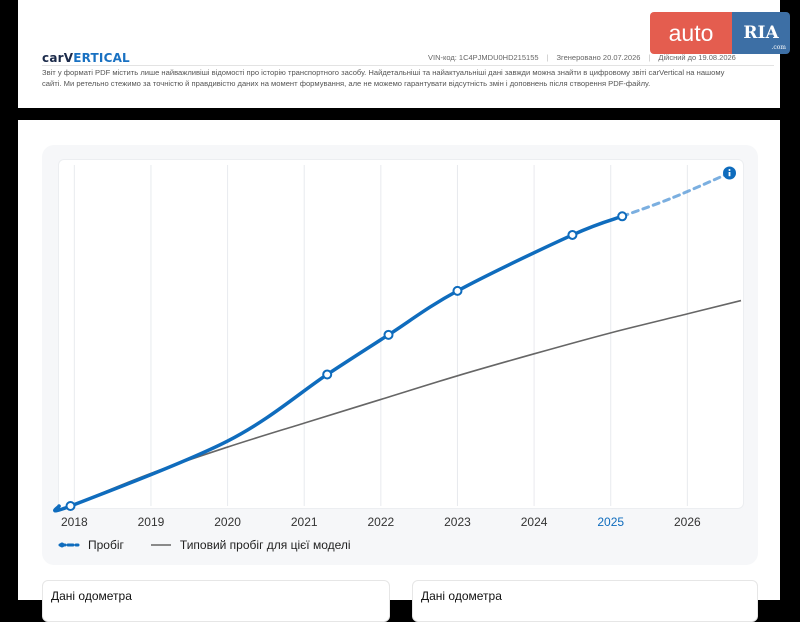  Describe the element at coordinates (585, 601) in the screenshot. I see `odometer-card-right: Дані одометра` at that location.